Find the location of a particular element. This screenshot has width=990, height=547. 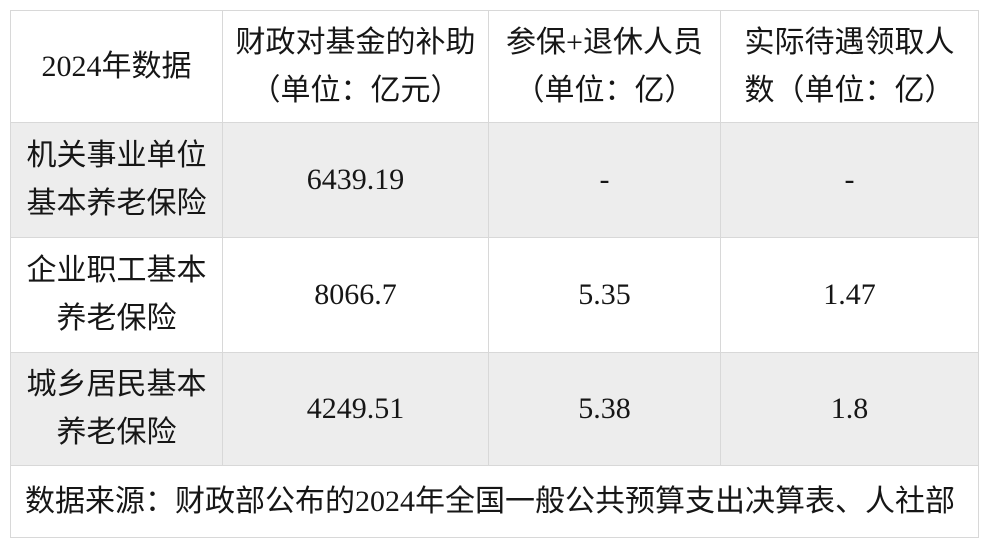

value-cell-recipients: - is located at coordinates (849, 180).